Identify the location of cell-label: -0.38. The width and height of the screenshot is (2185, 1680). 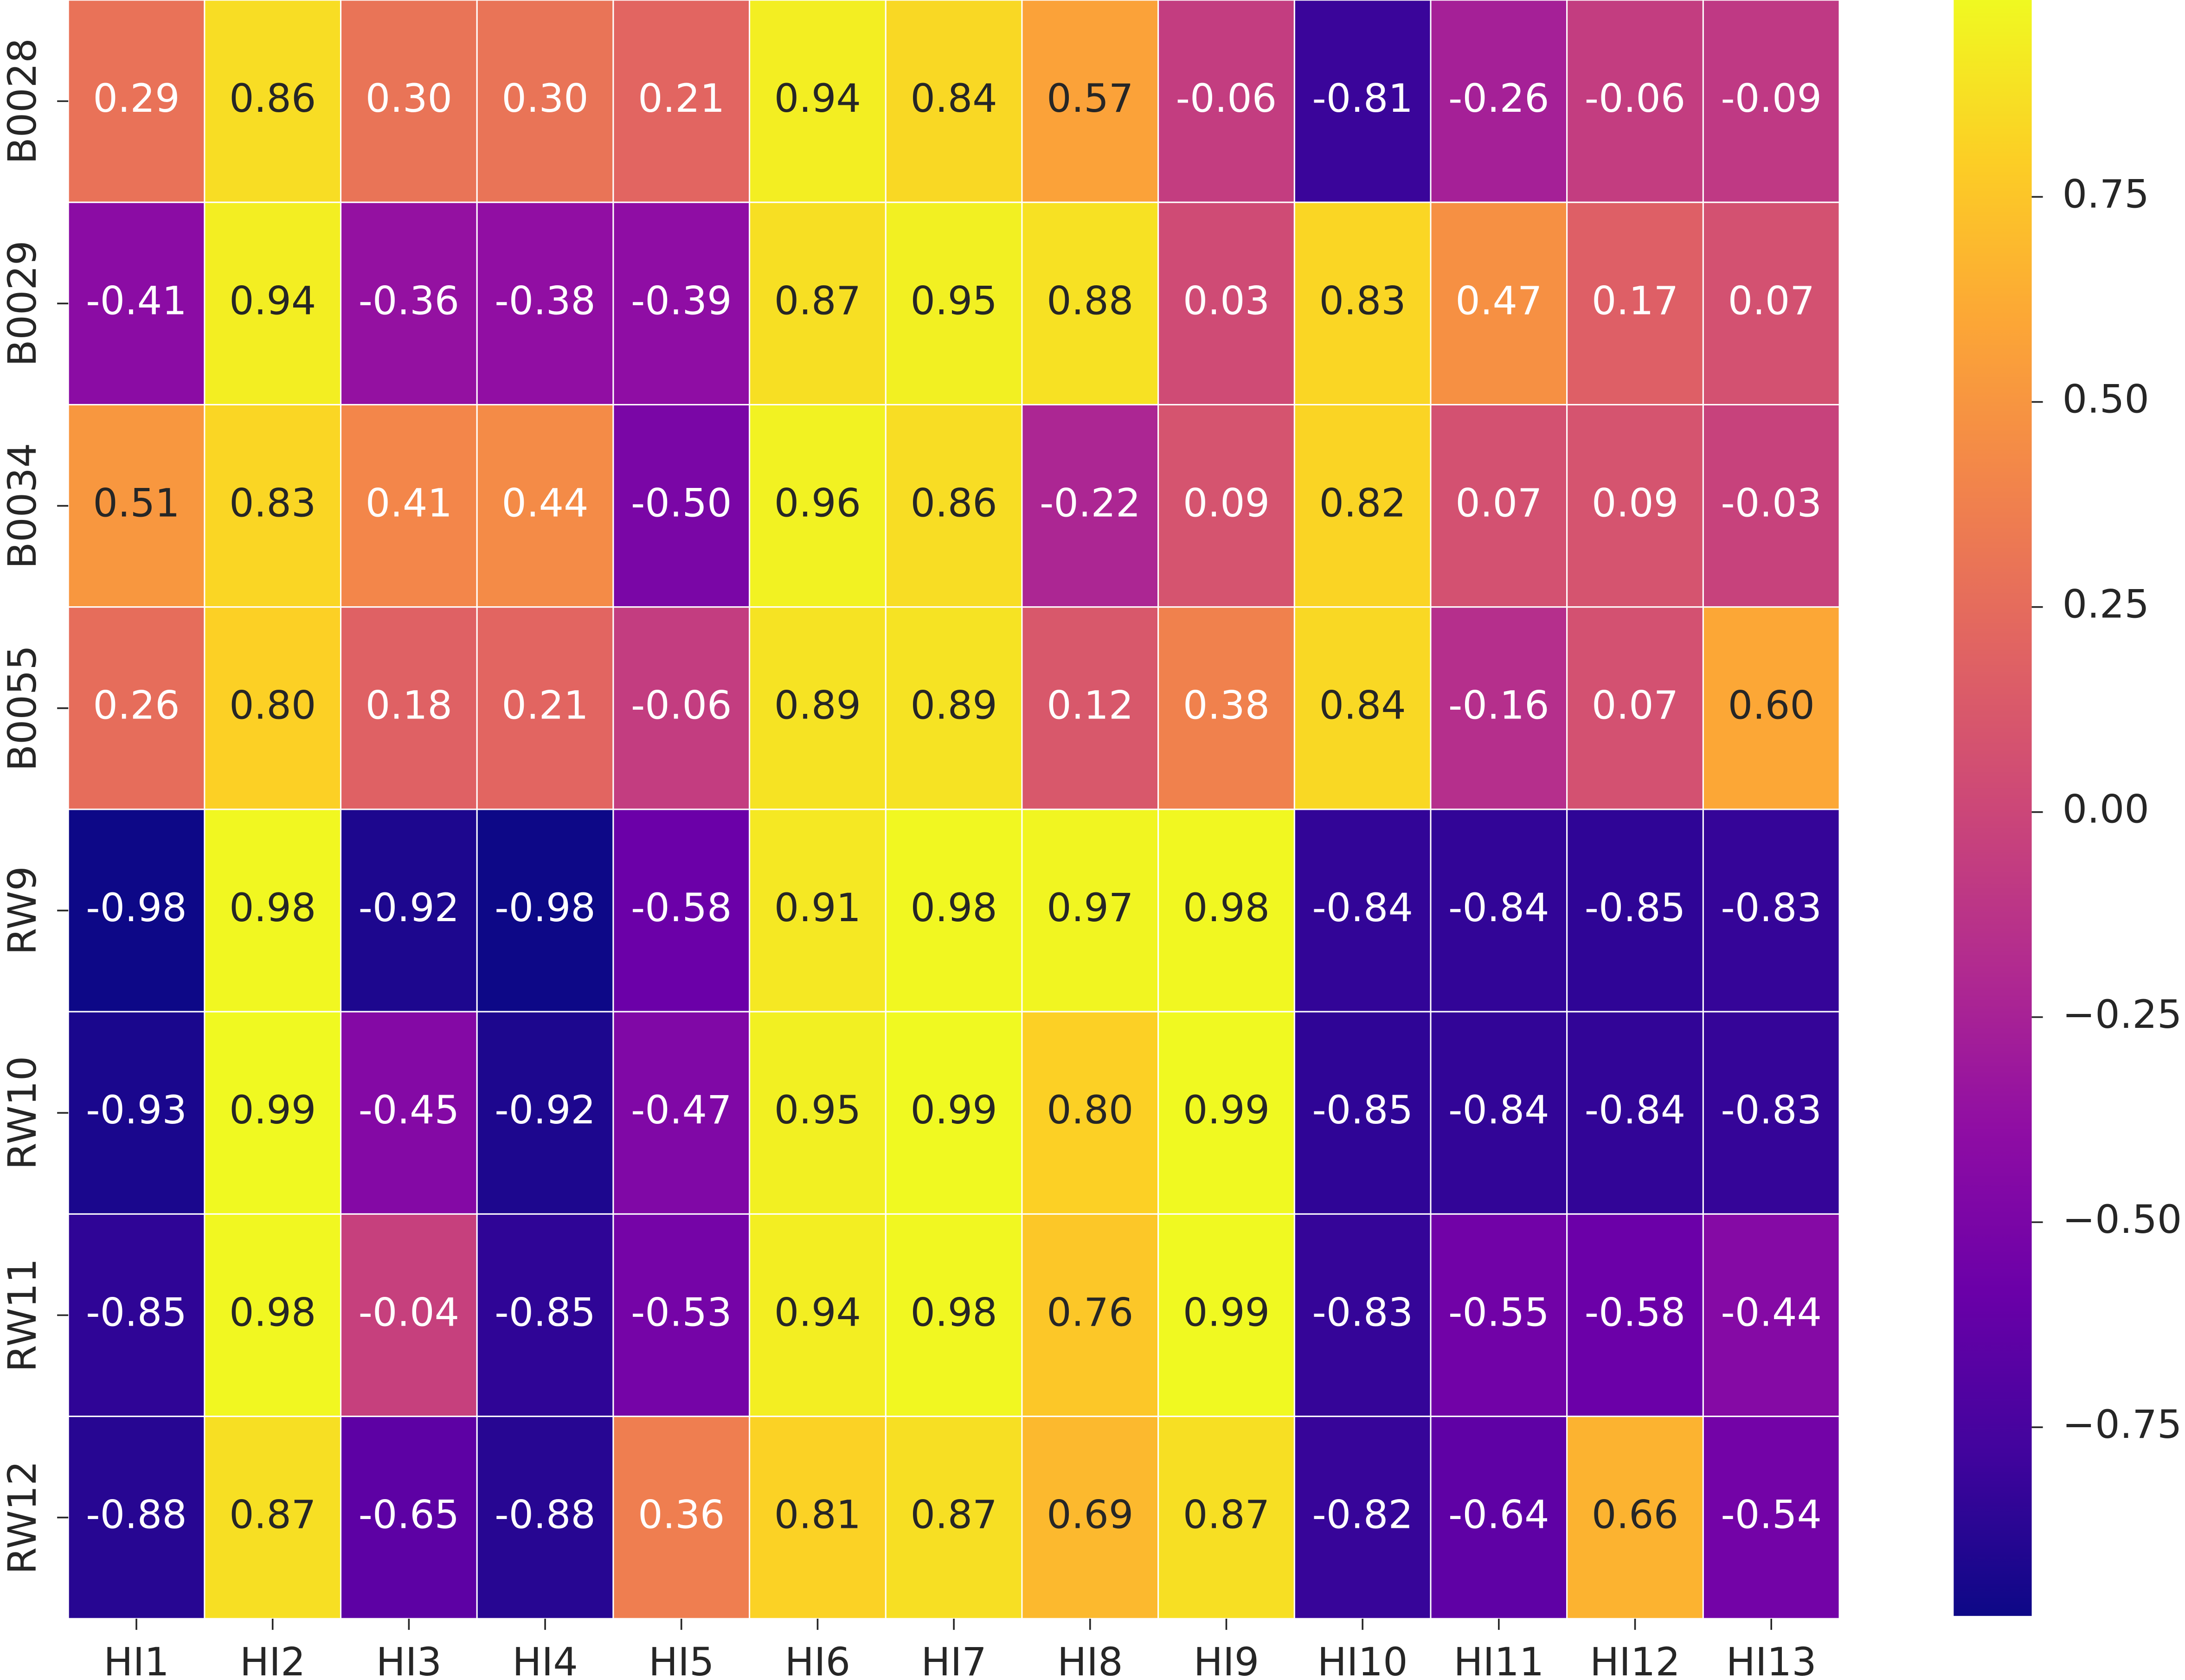
(545, 300).